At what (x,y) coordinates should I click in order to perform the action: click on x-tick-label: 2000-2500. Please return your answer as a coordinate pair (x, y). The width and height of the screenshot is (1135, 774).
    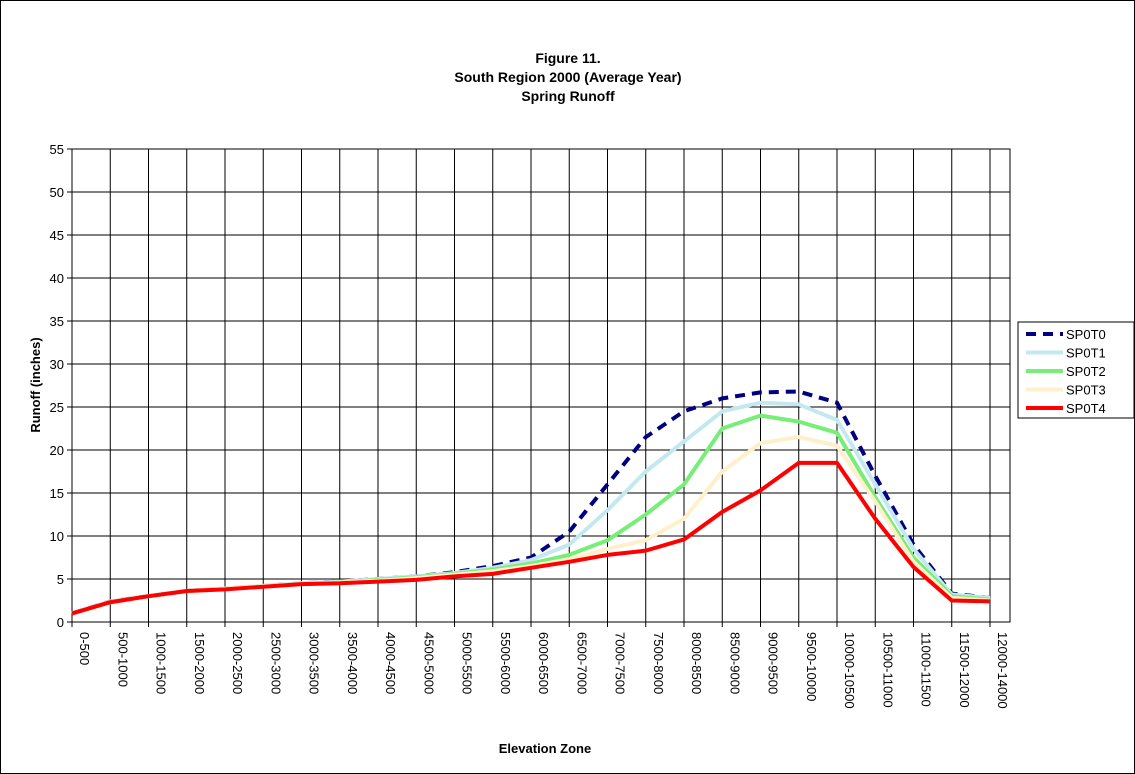
    Looking at the image, I should click on (237, 663).